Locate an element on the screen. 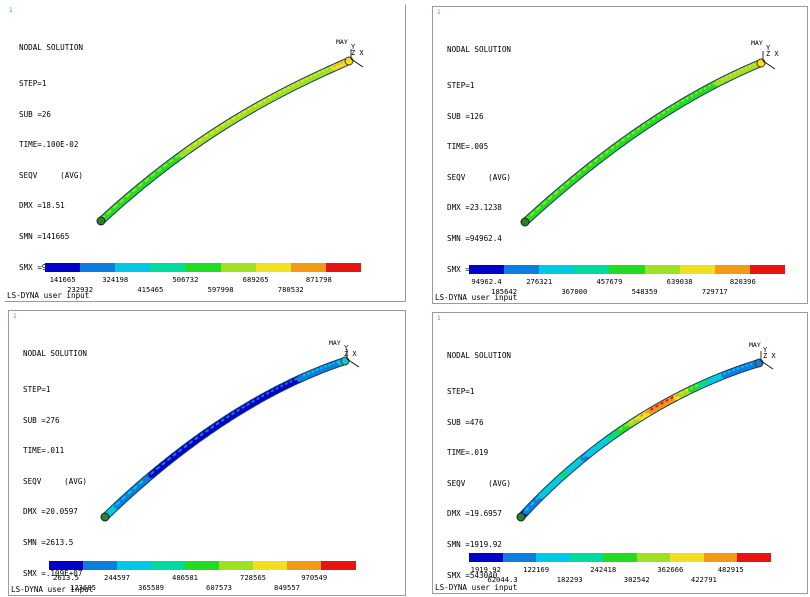 The image size is (810, 597). info-smn: SMN =94962.4 is located at coordinates (474, 239).